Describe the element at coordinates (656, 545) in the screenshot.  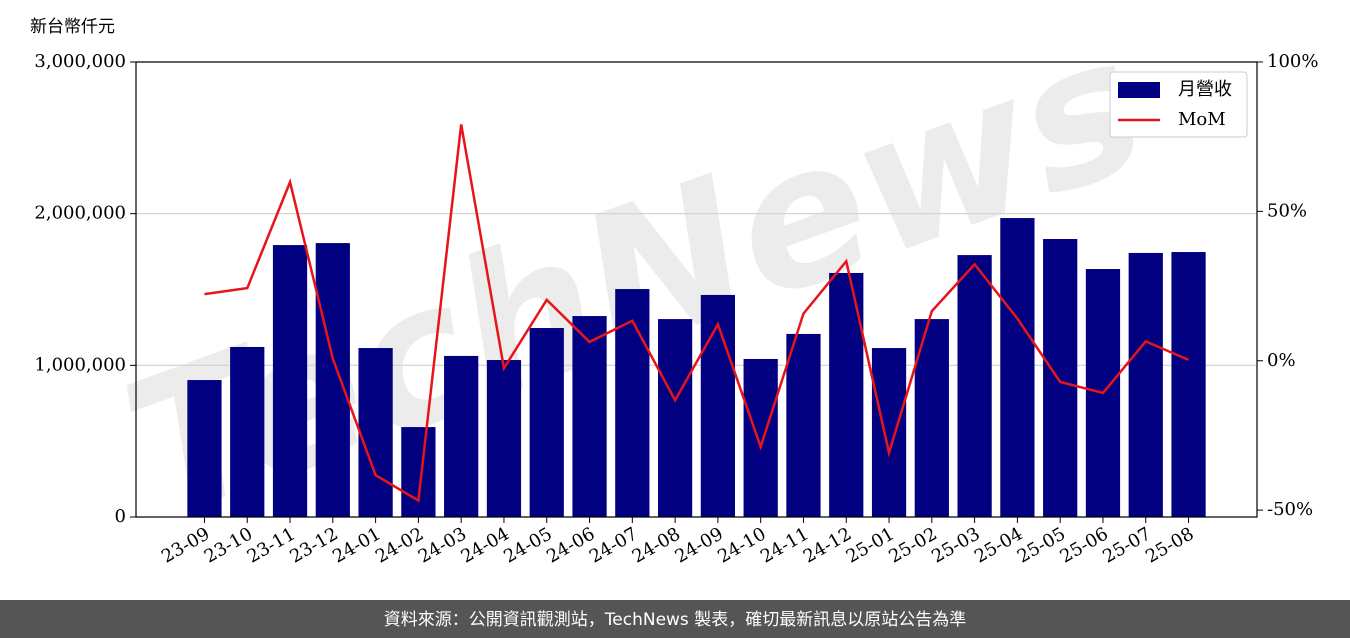
I see `x-tick-label: 24-08` at that location.